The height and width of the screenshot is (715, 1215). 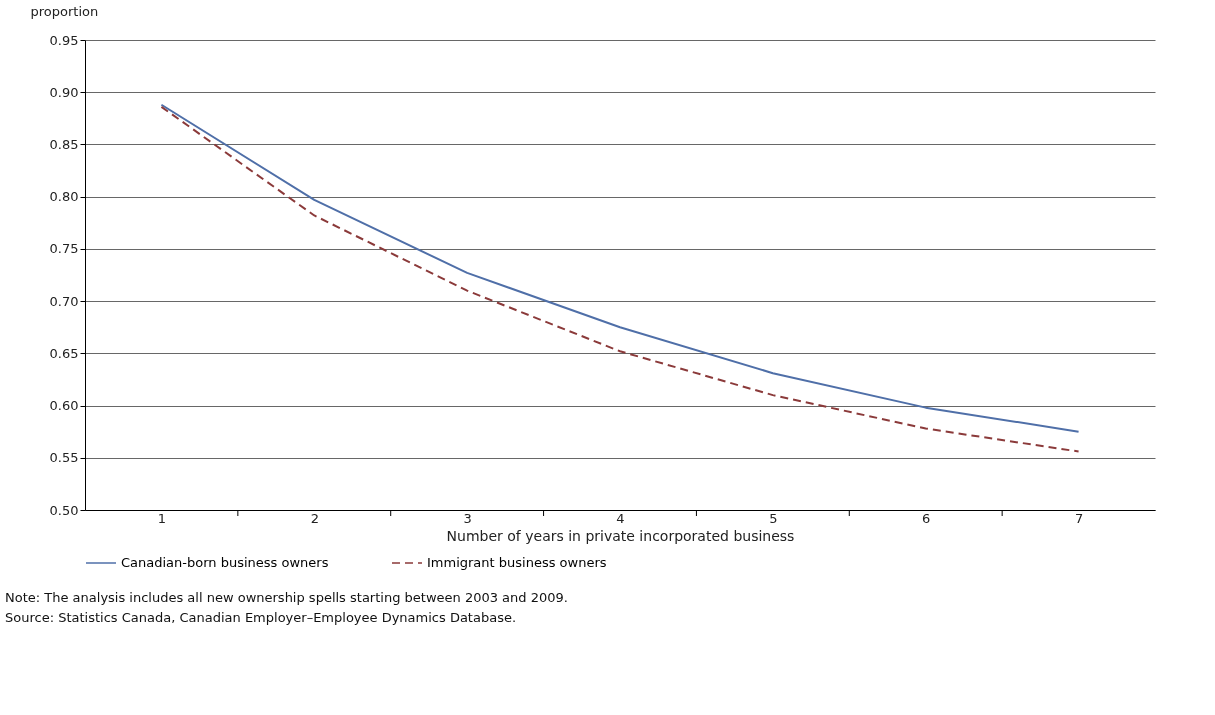 What do you see at coordinates (261, 617) in the screenshot?
I see `source-note: Source: Statistics Canada, Canadian Employer–Employee Dynamics Database.` at bounding box center [261, 617].